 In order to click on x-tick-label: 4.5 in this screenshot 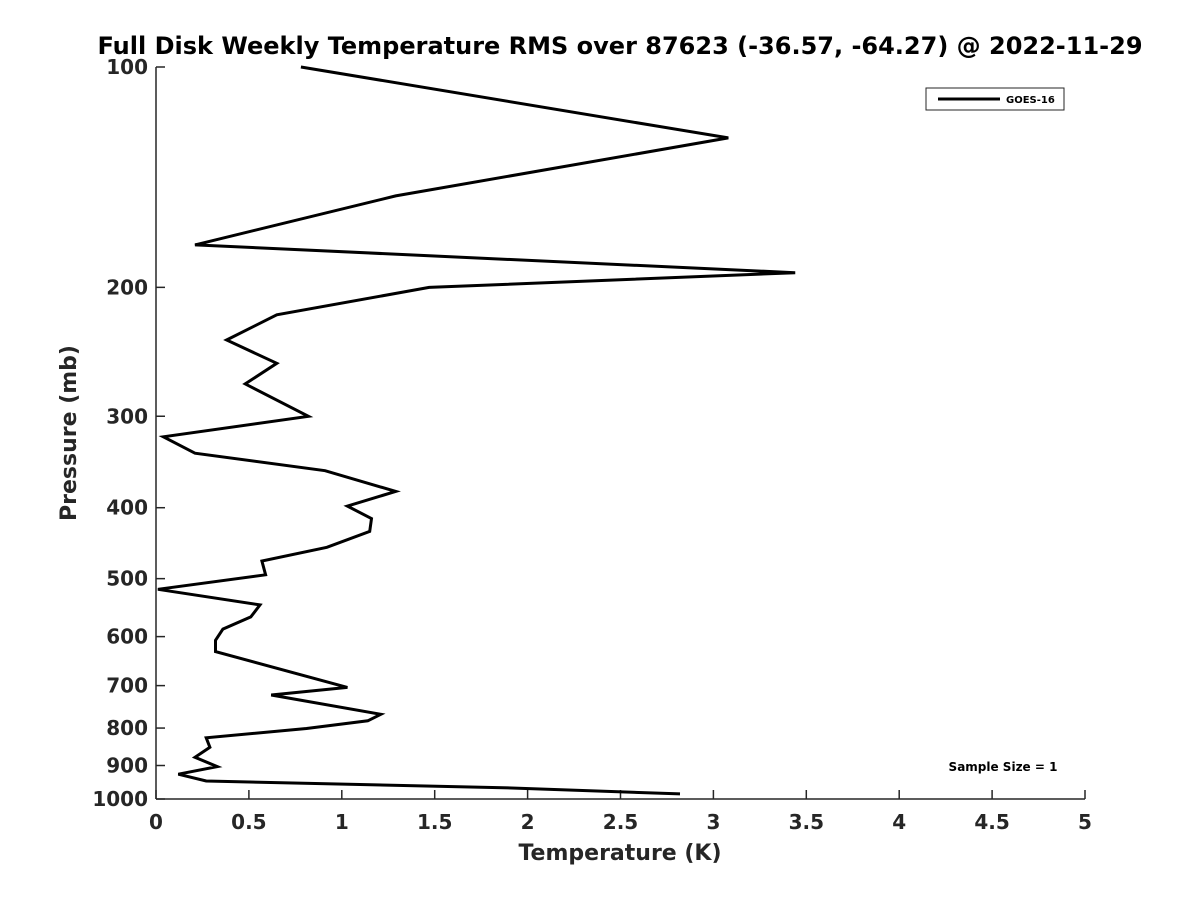, I will do `click(991, 822)`.